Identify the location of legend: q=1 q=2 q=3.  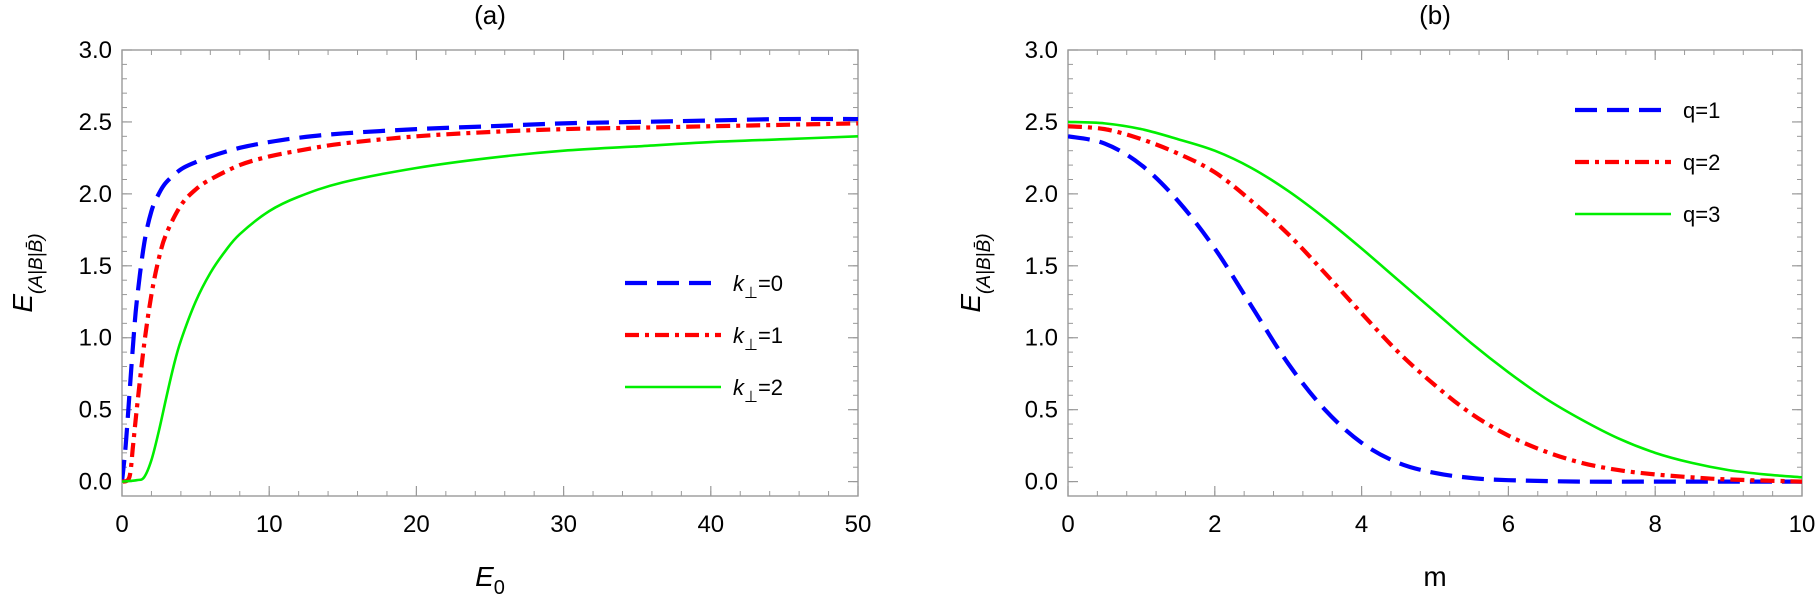
(1647, 162).